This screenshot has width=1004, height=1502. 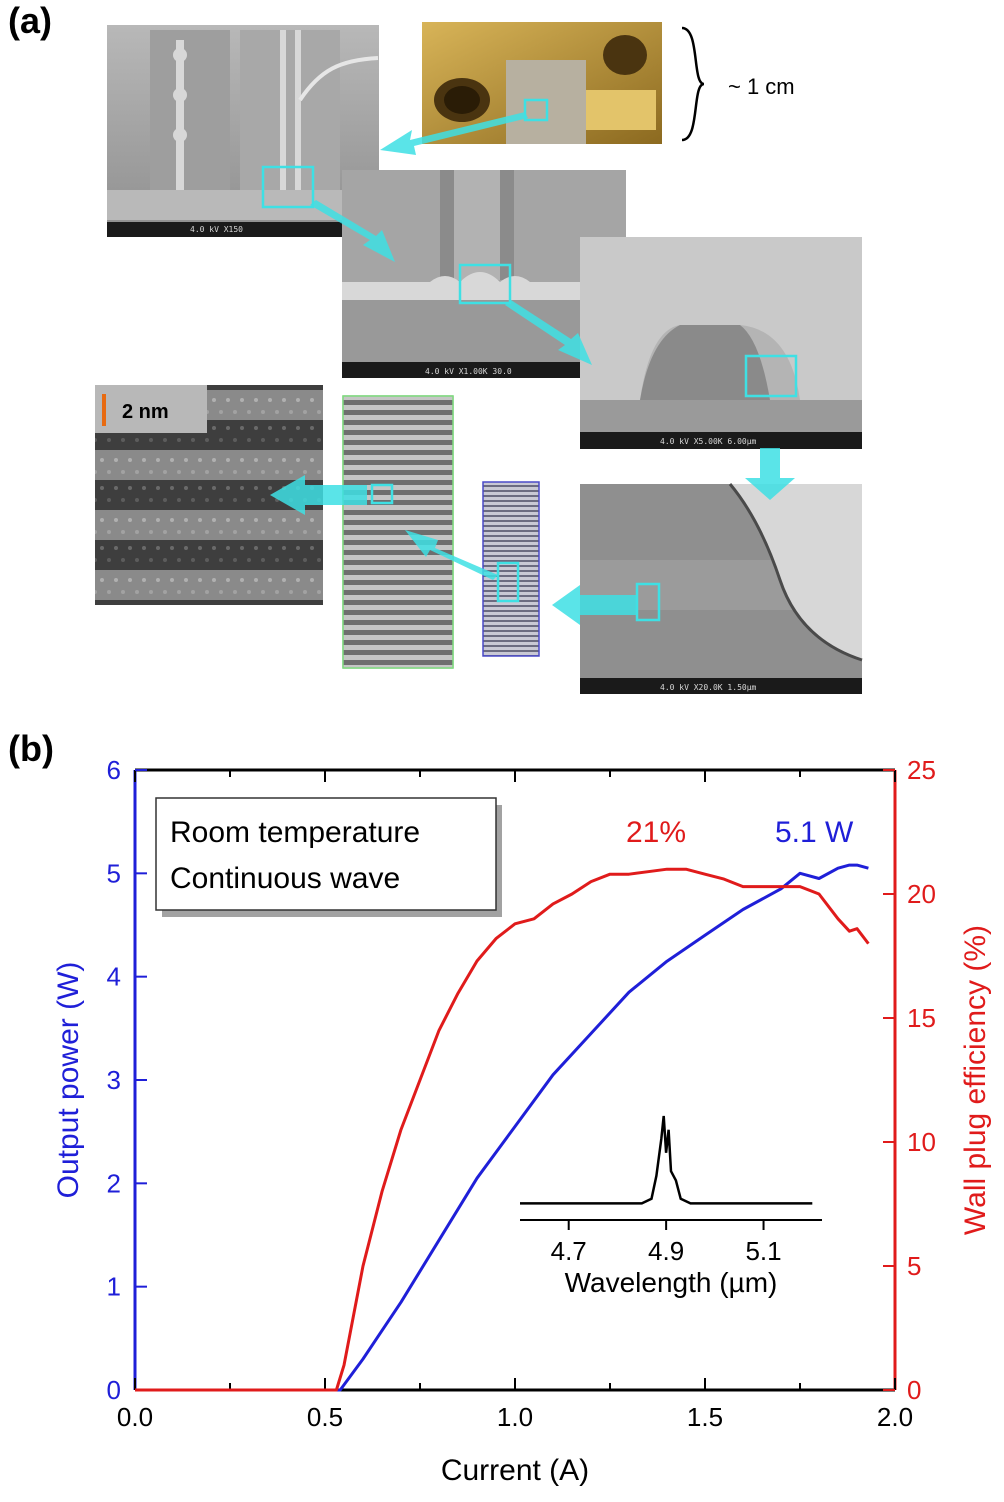 I want to click on x-tick-label: 2.0, so click(x=895, y=1417).